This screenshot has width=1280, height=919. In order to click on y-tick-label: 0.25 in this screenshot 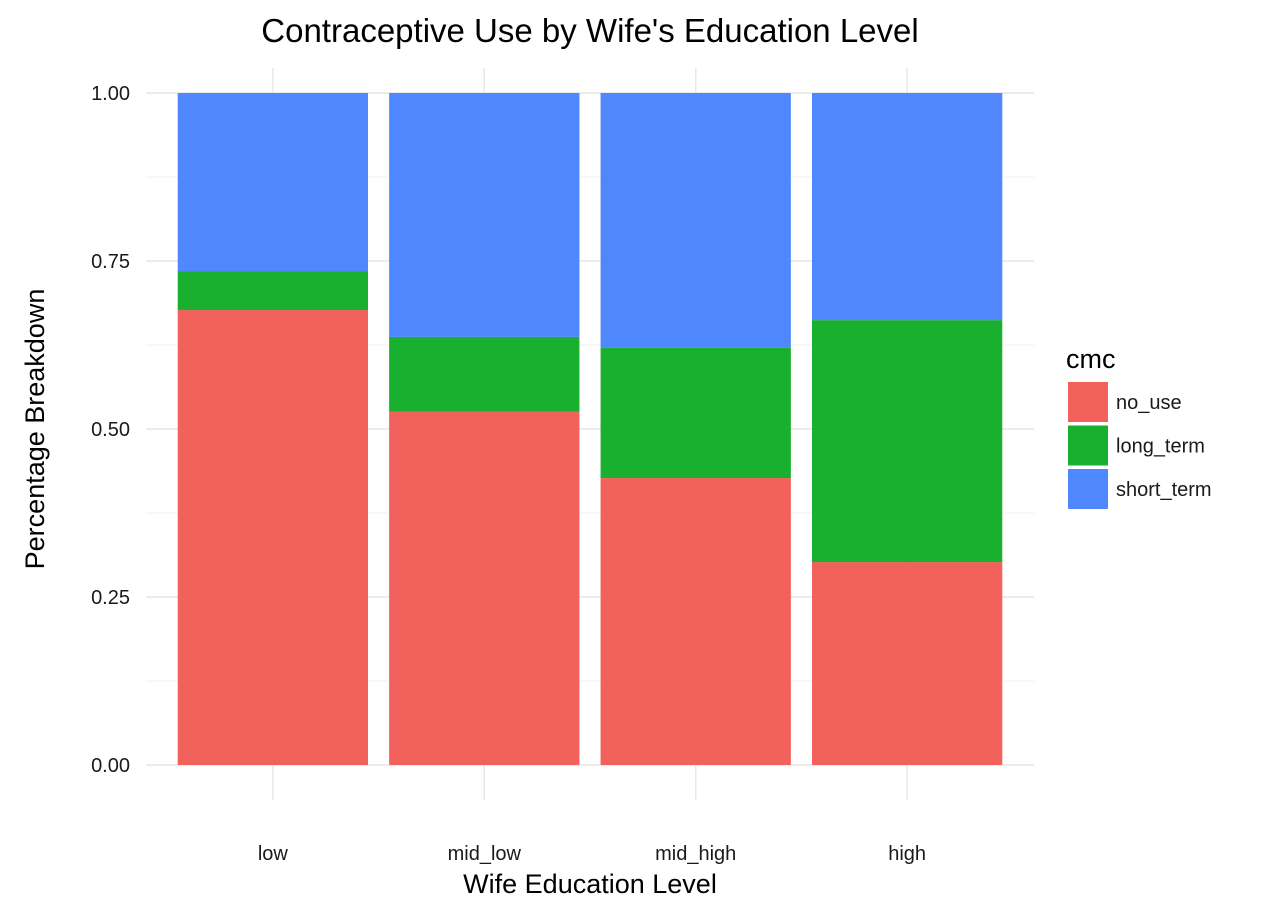, I will do `click(110, 598)`.